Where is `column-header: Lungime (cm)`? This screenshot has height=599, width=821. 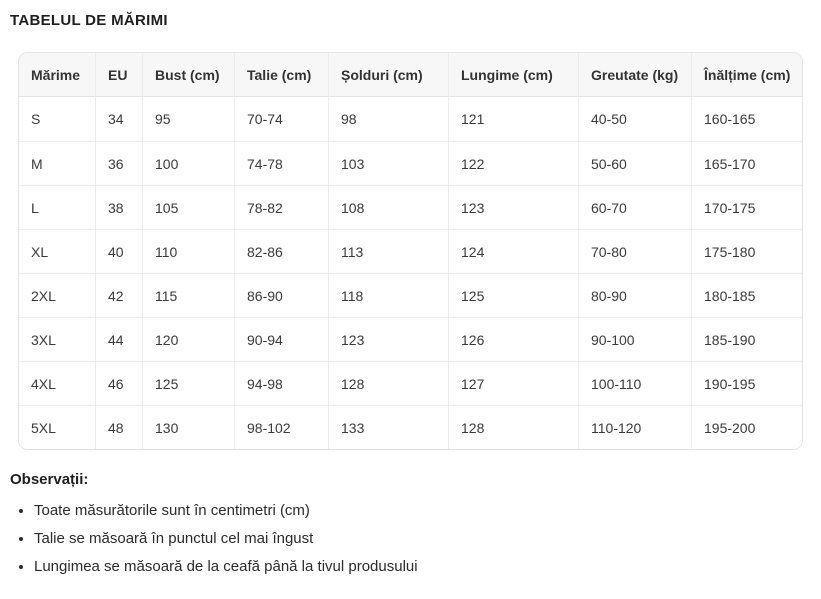
column-header: Lungime (cm) is located at coordinates (513, 75).